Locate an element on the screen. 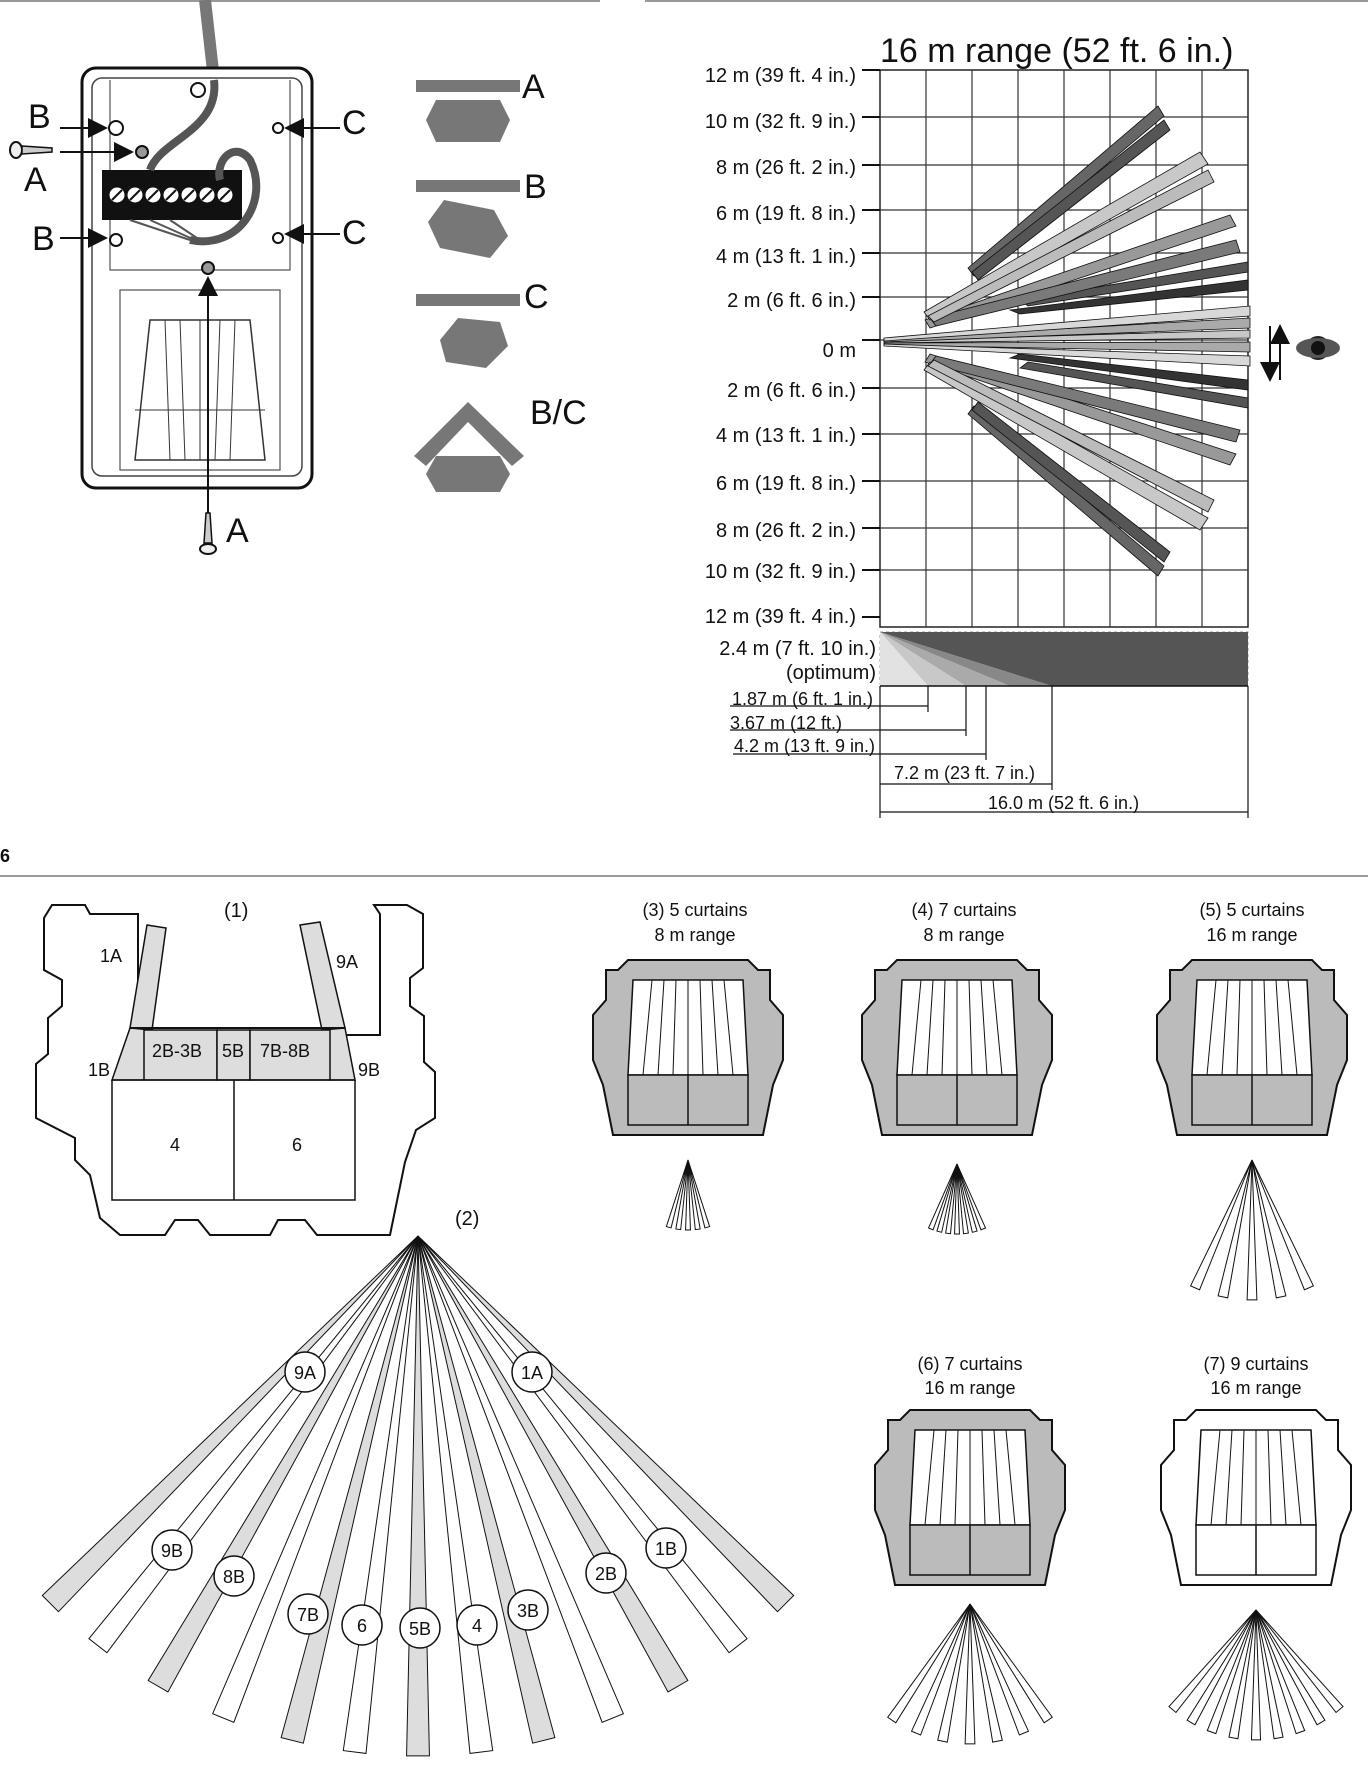 The image size is (1368, 1776). zone-label-7b-8b: 7B-8B is located at coordinates (285, 1051).